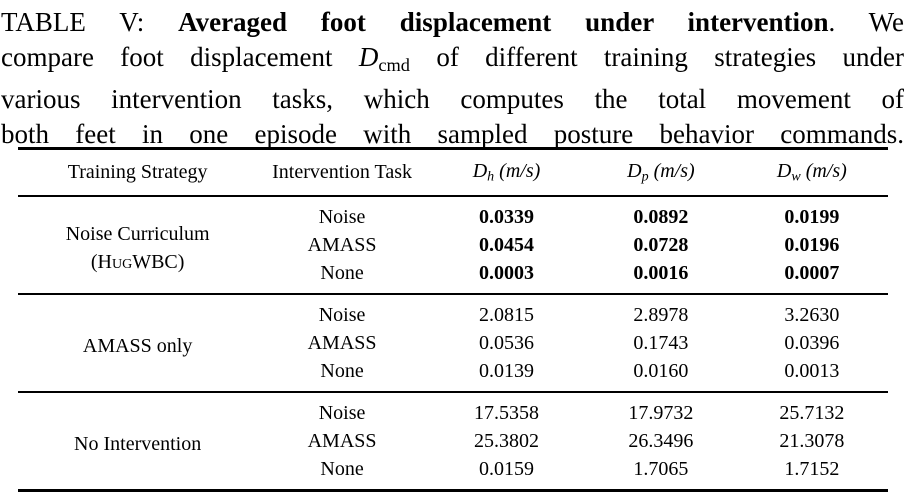 This screenshot has height=504, width=906. What do you see at coordinates (491, 177) in the screenshot?
I see `dh-subscript: h` at bounding box center [491, 177].